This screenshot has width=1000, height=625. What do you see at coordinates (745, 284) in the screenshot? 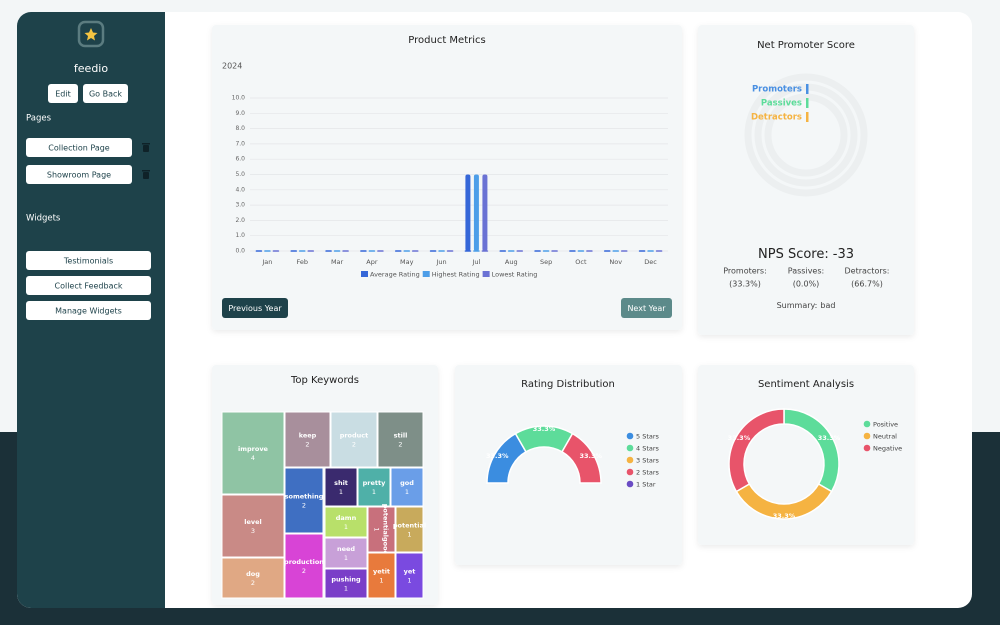
I see `nps-breakdown-value: (33.3%)` at bounding box center [745, 284].